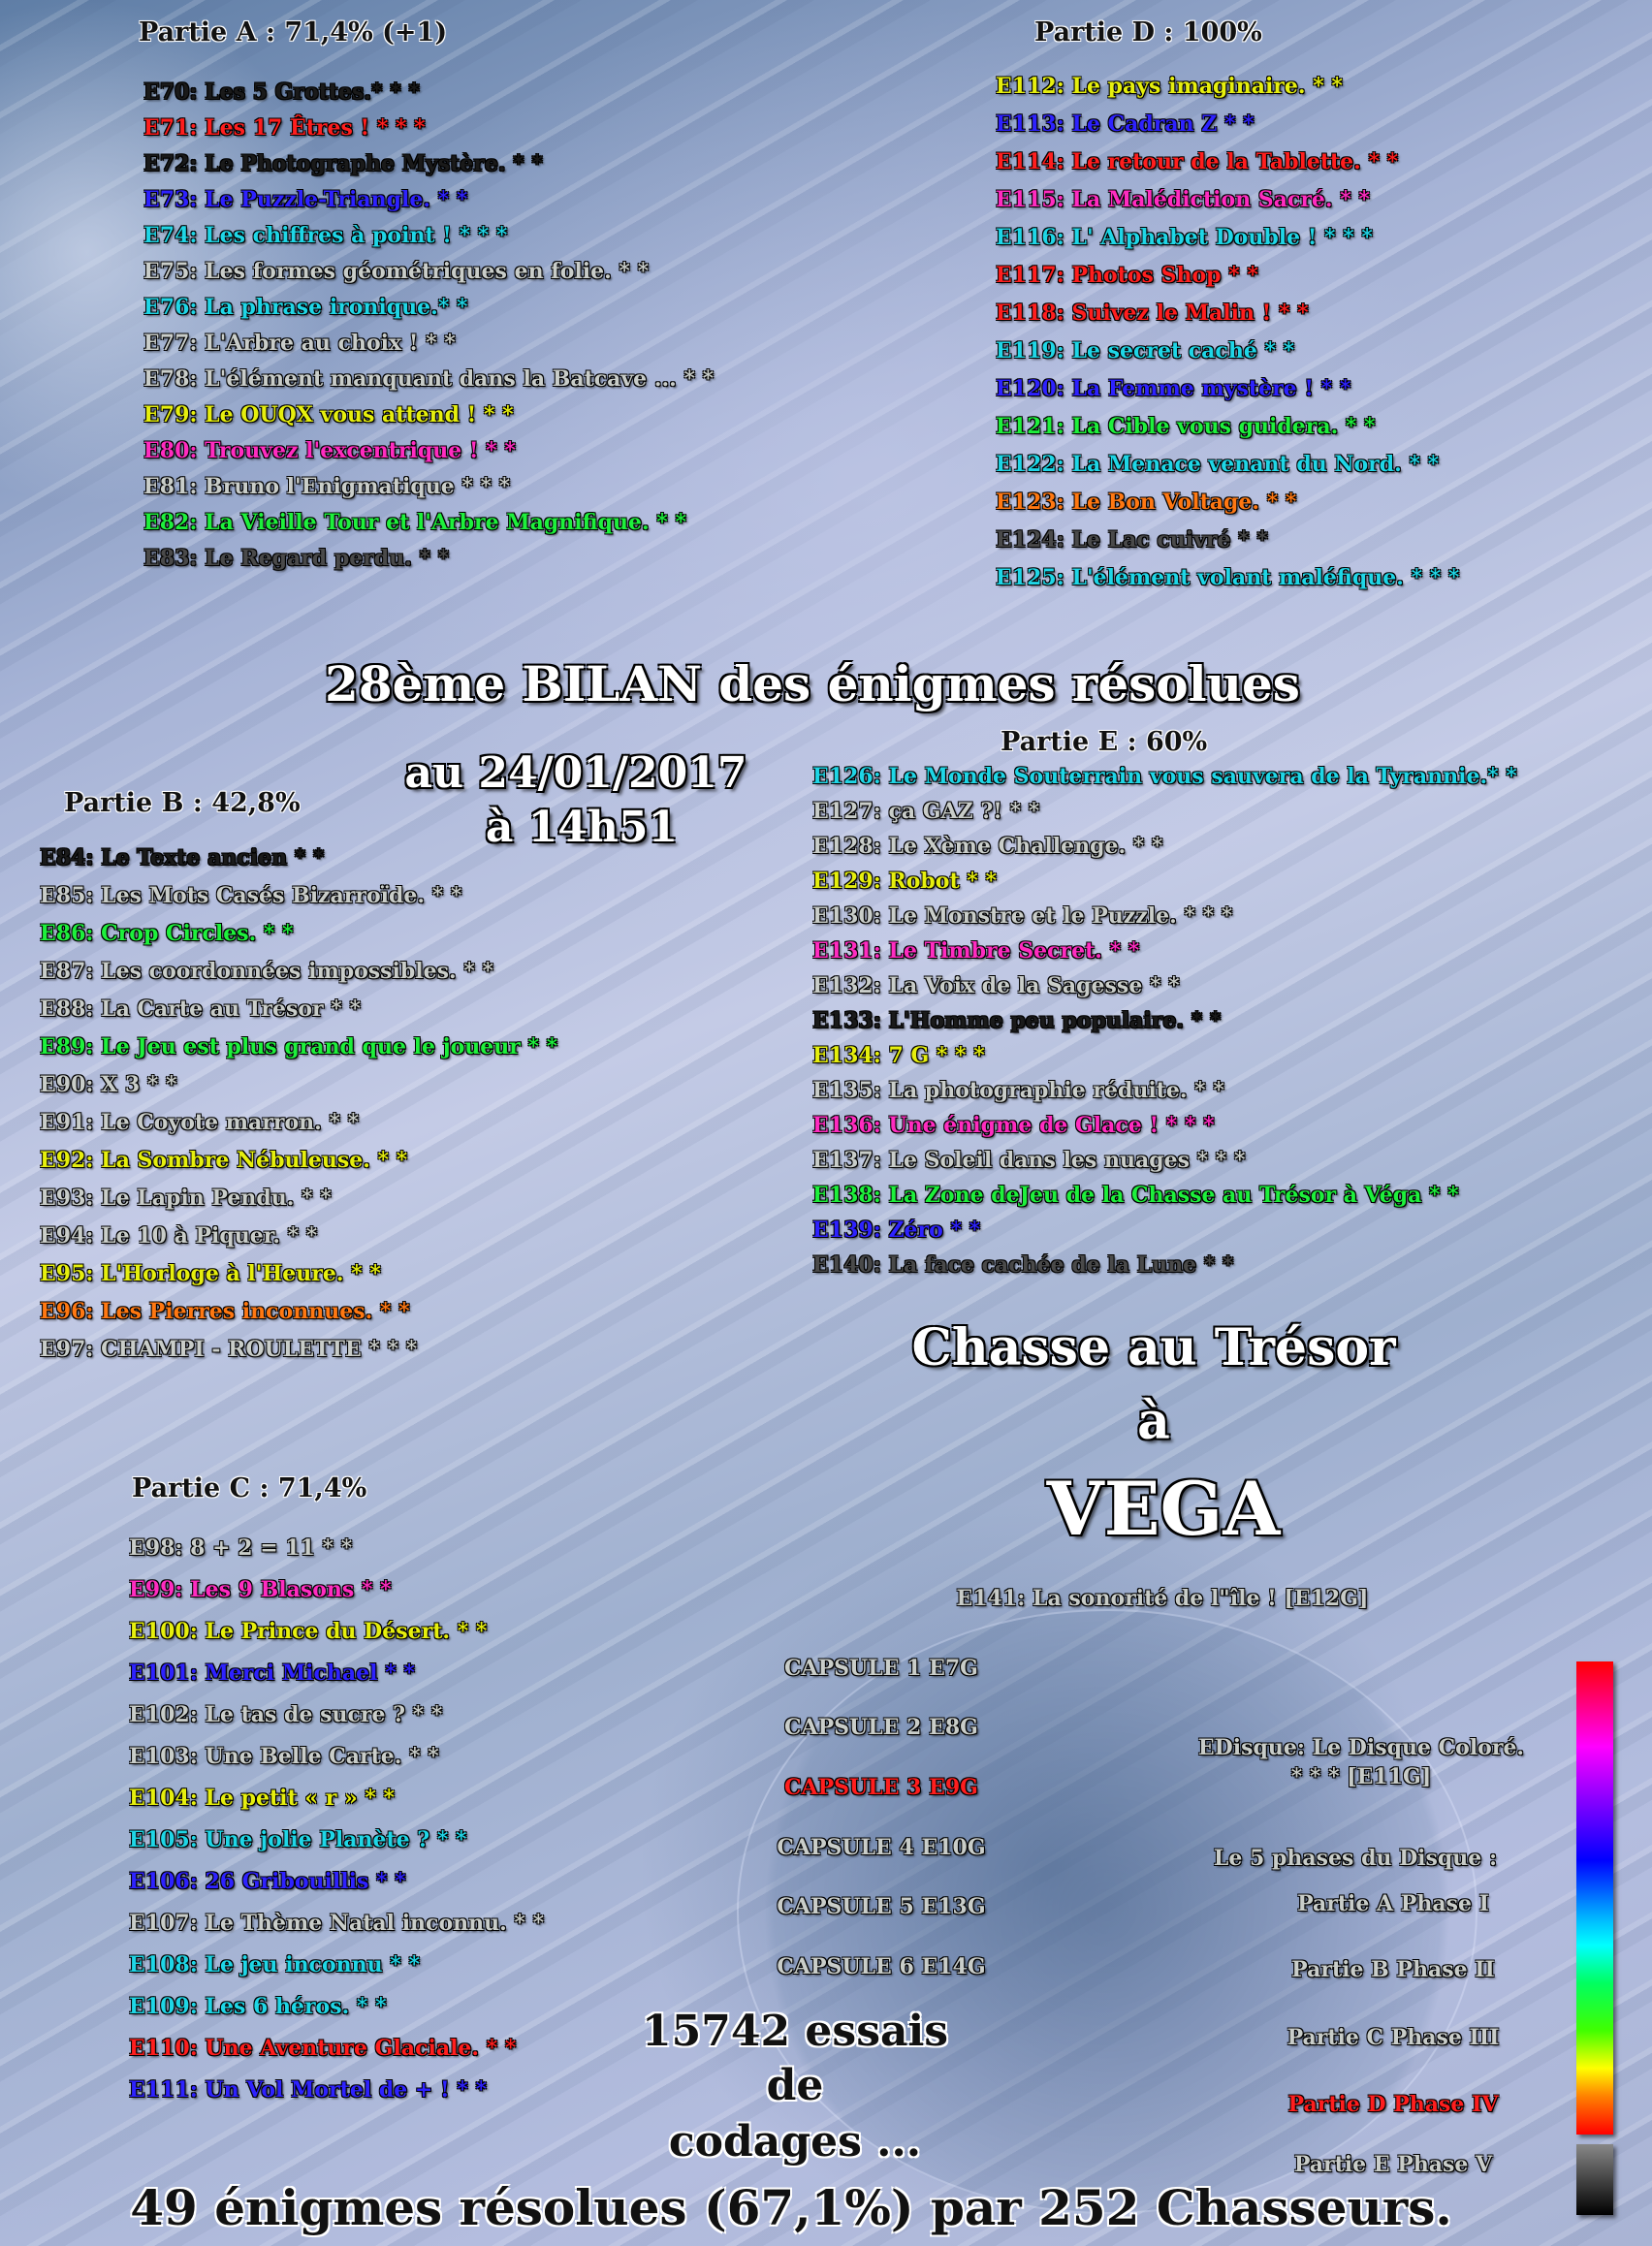 This screenshot has width=1652, height=2246. Describe the element at coordinates (882, 1906) in the screenshot. I see `capsule-label: CAPSULE 5 E13G` at that location.